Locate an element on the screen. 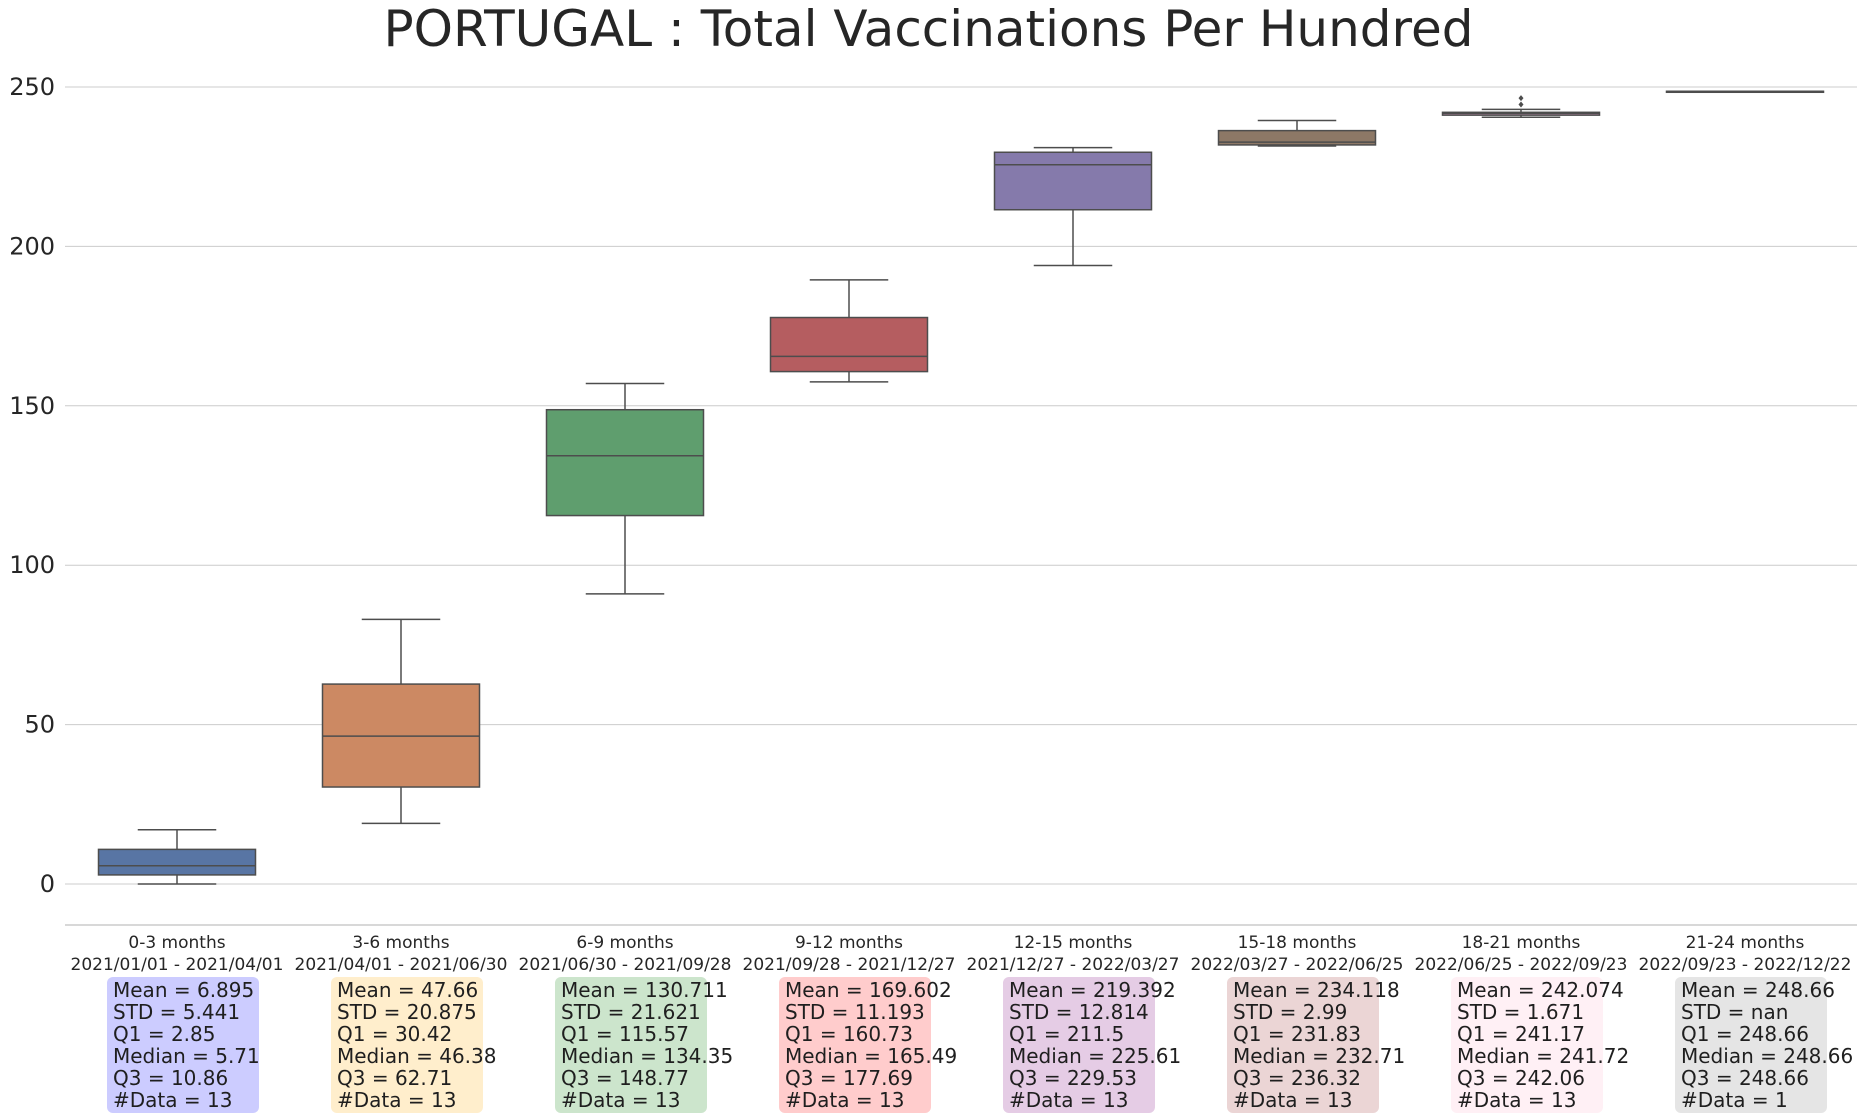  x-tick-date-range: 2022/03/27 - 2022/06/25 is located at coordinates (1297, 965).